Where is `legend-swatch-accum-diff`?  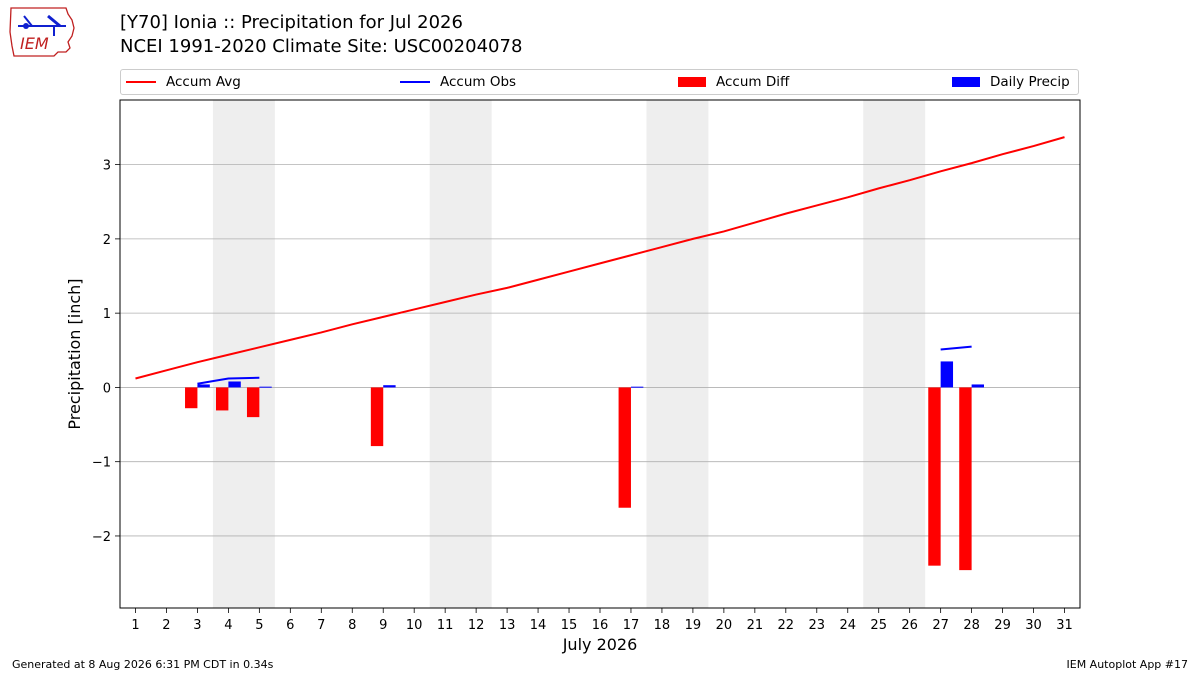 legend-swatch-accum-diff is located at coordinates (692, 82).